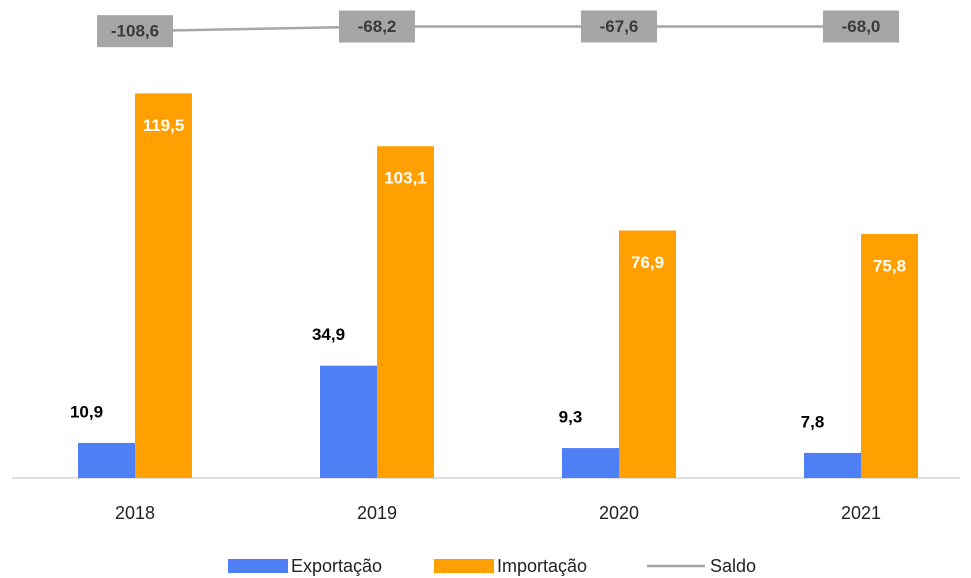 Image resolution: width=971 pixels, height=578 pixels. Describe the element at coordinates (542, 566) in the screenshot. I see `legend-label: Importação` at that location.